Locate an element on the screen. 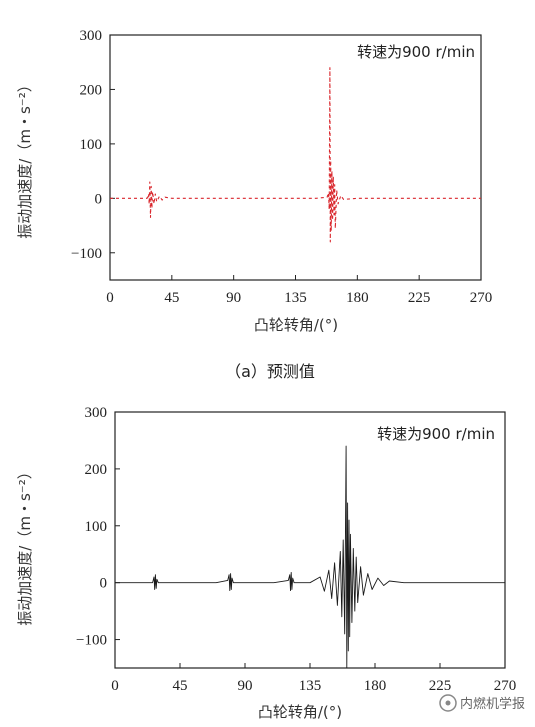  watermark-text: 内燃机学报 is located at coordinates (492, 704).